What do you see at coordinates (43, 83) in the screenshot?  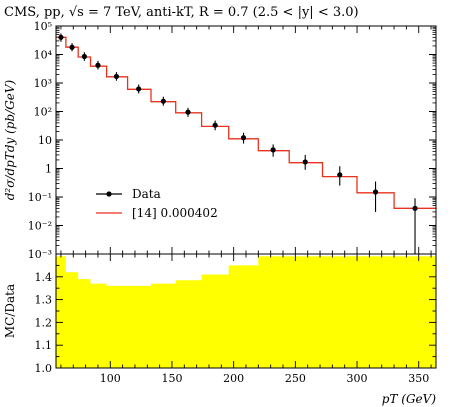 I see `main-y-tick-label: 10³` at bounding box center [43, 83].